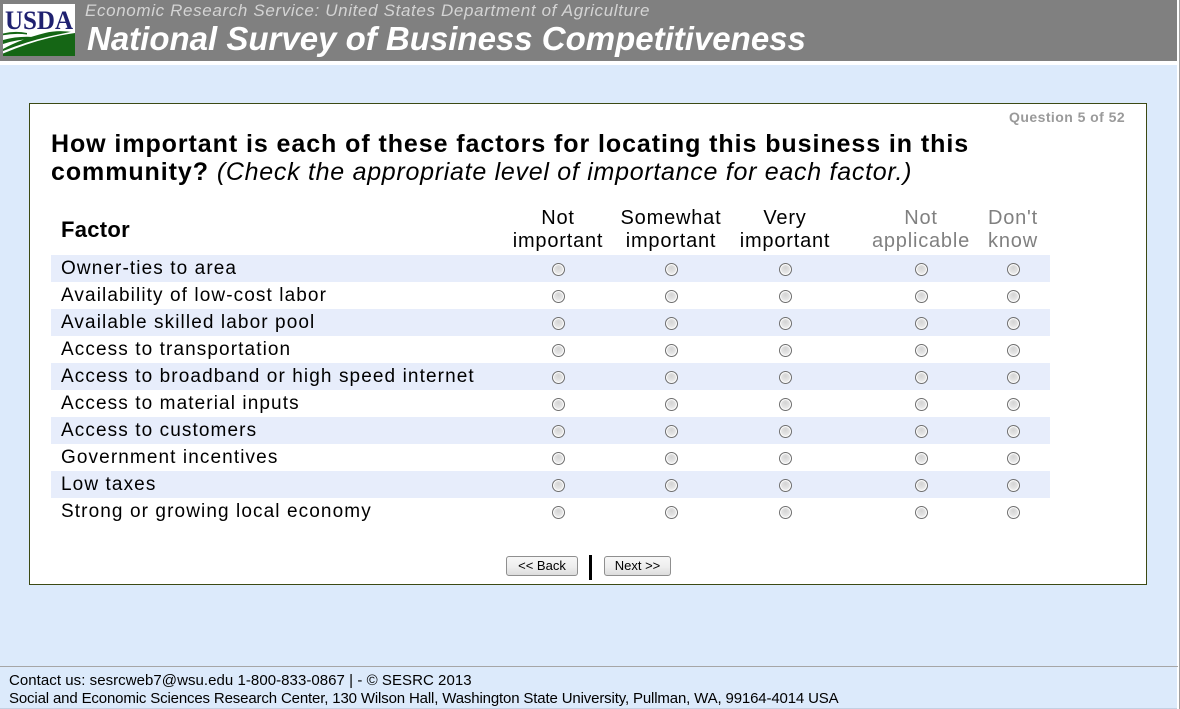  What do you see at coordinates (39, 20) in the screenshot?
I see `svg-text: USDA` at bounding box center [39, 20].